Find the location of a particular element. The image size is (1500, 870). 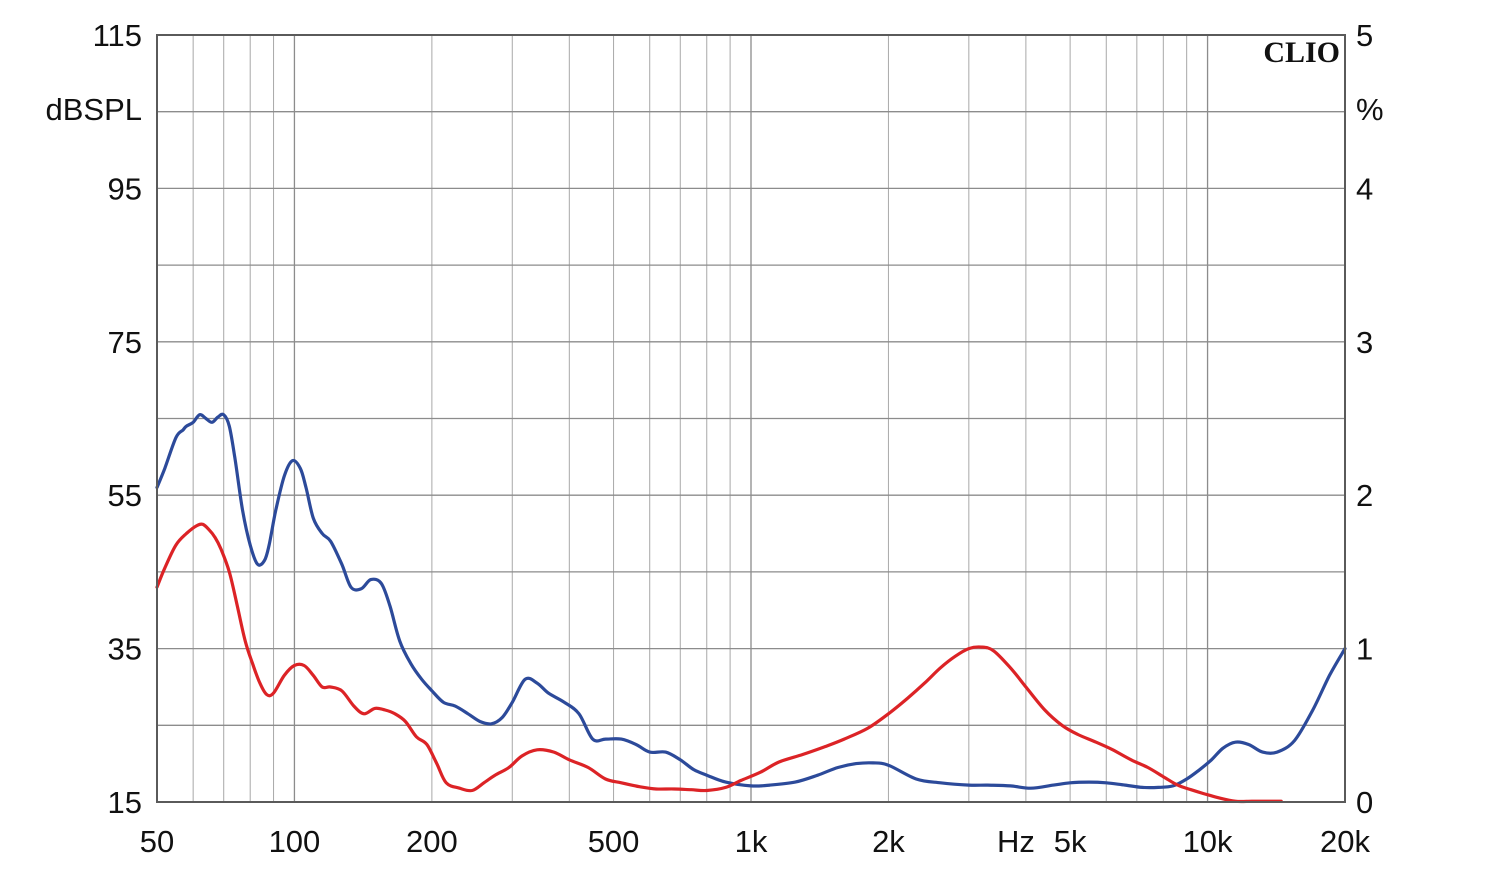

y-right-tick-label: 2 is located at coordinates (1364, 495).